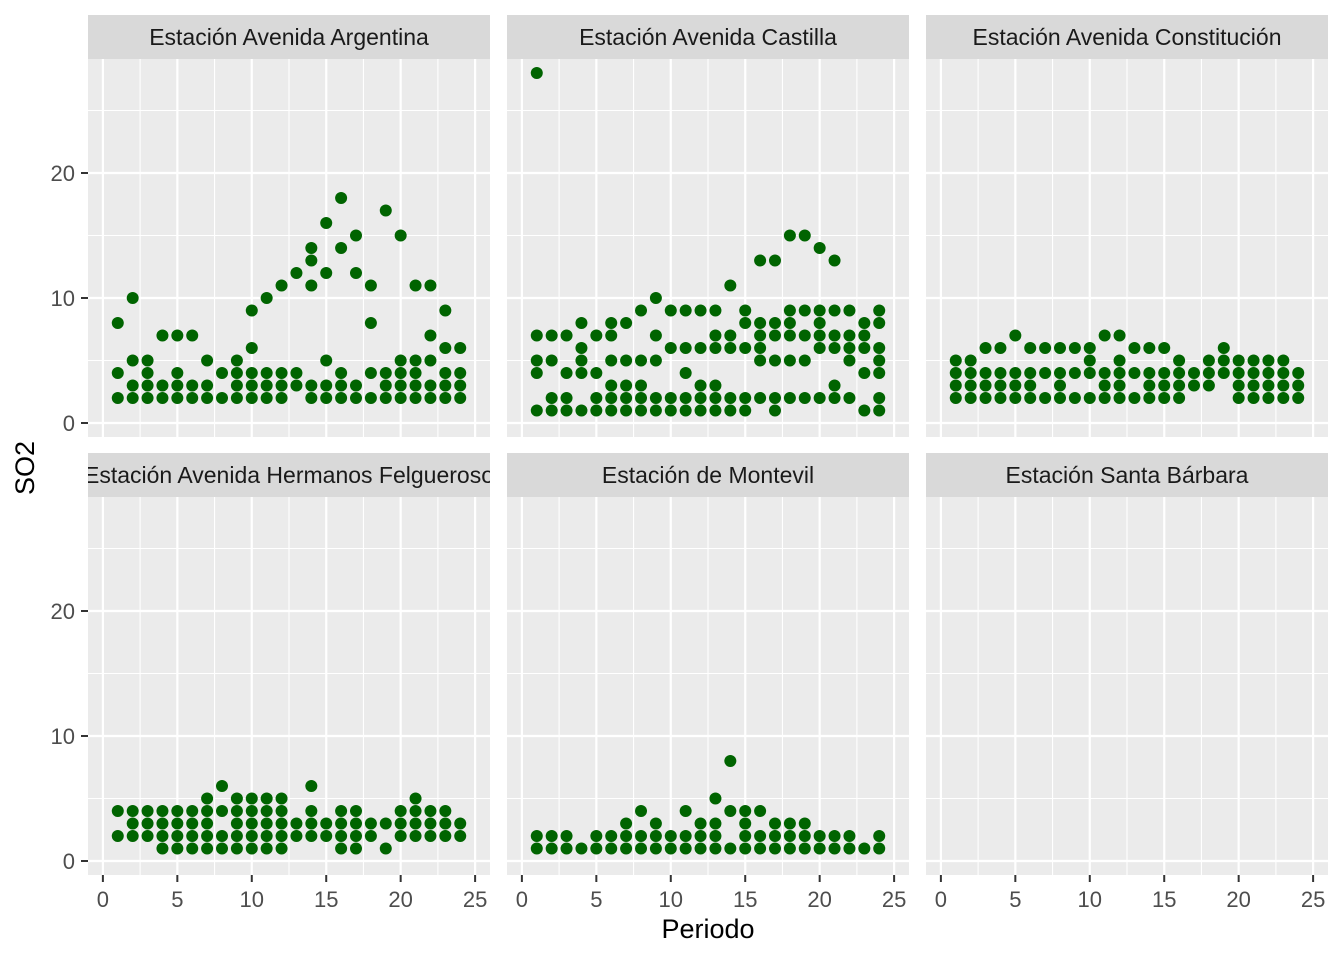  What do you see at coordinates (522, 899) in the screenshot?
I see `x-tick-label: 0` at bounding box center [522, 899].